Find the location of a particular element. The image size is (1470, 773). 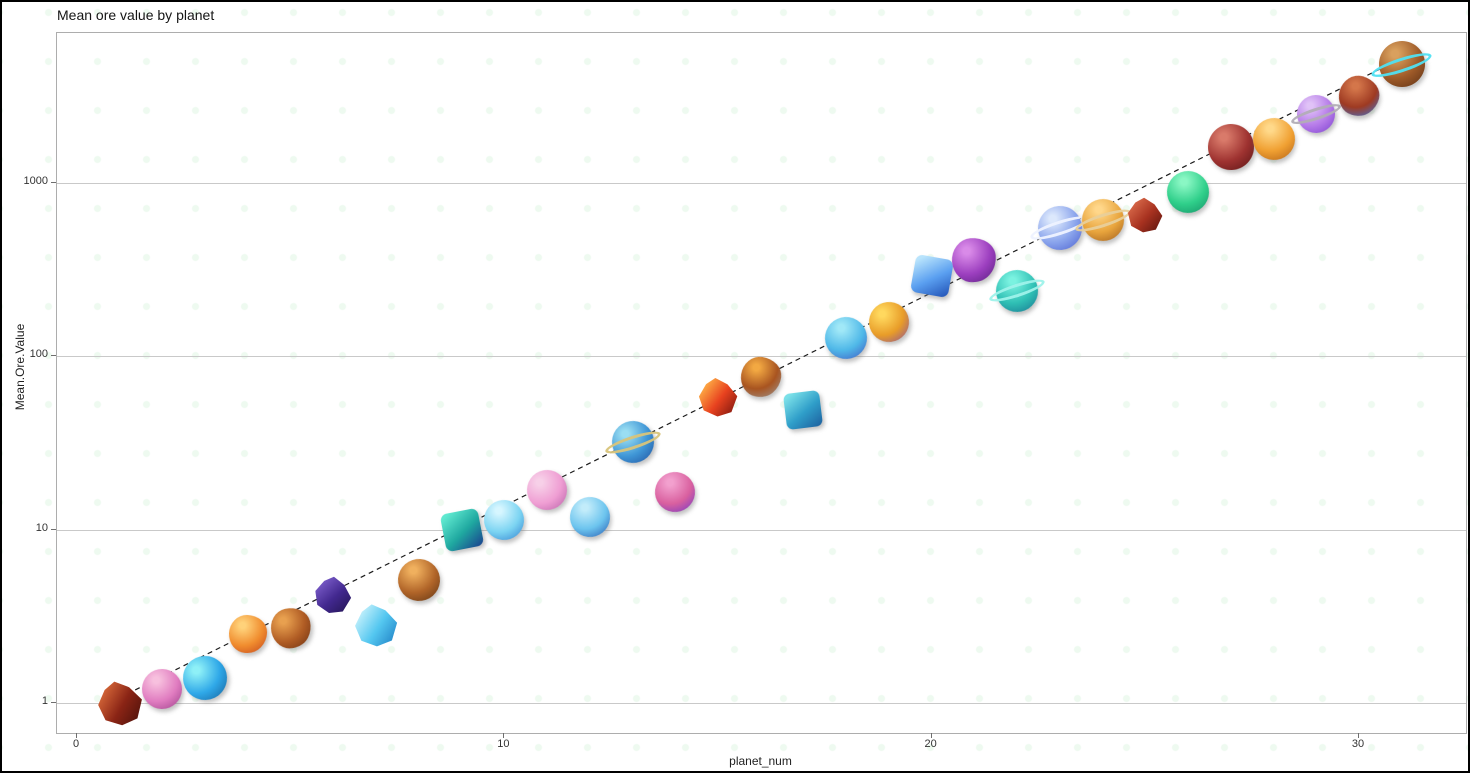

red-brown-crystal-shard-icon is located at coordinates (1145, 215).